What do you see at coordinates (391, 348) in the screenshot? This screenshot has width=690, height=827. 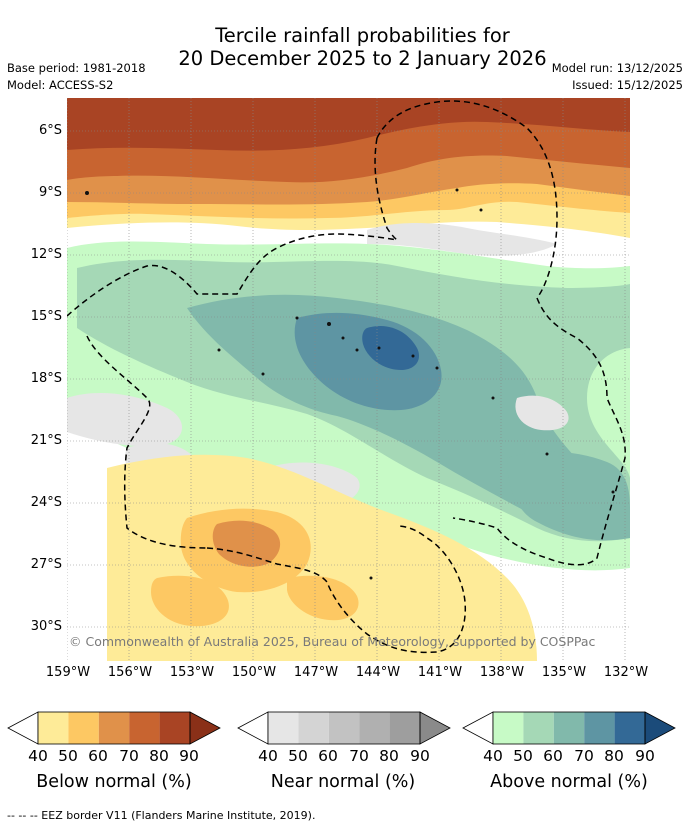 I see `above-normal-region-80-b` at bounding box center [391, 348].